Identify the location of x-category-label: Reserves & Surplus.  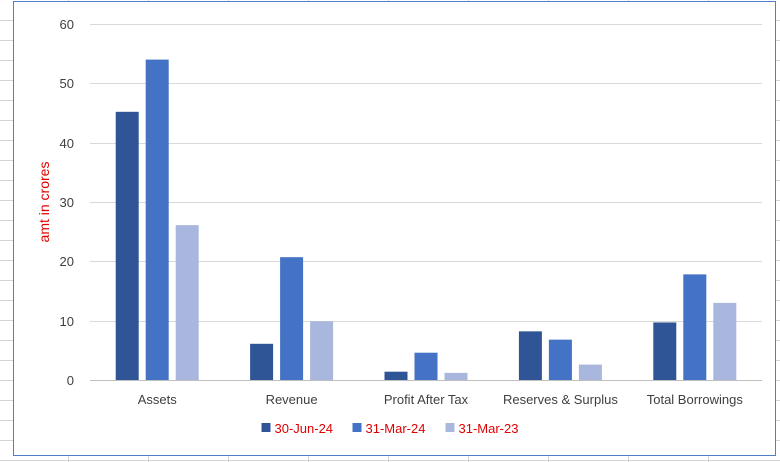
(560, 399).